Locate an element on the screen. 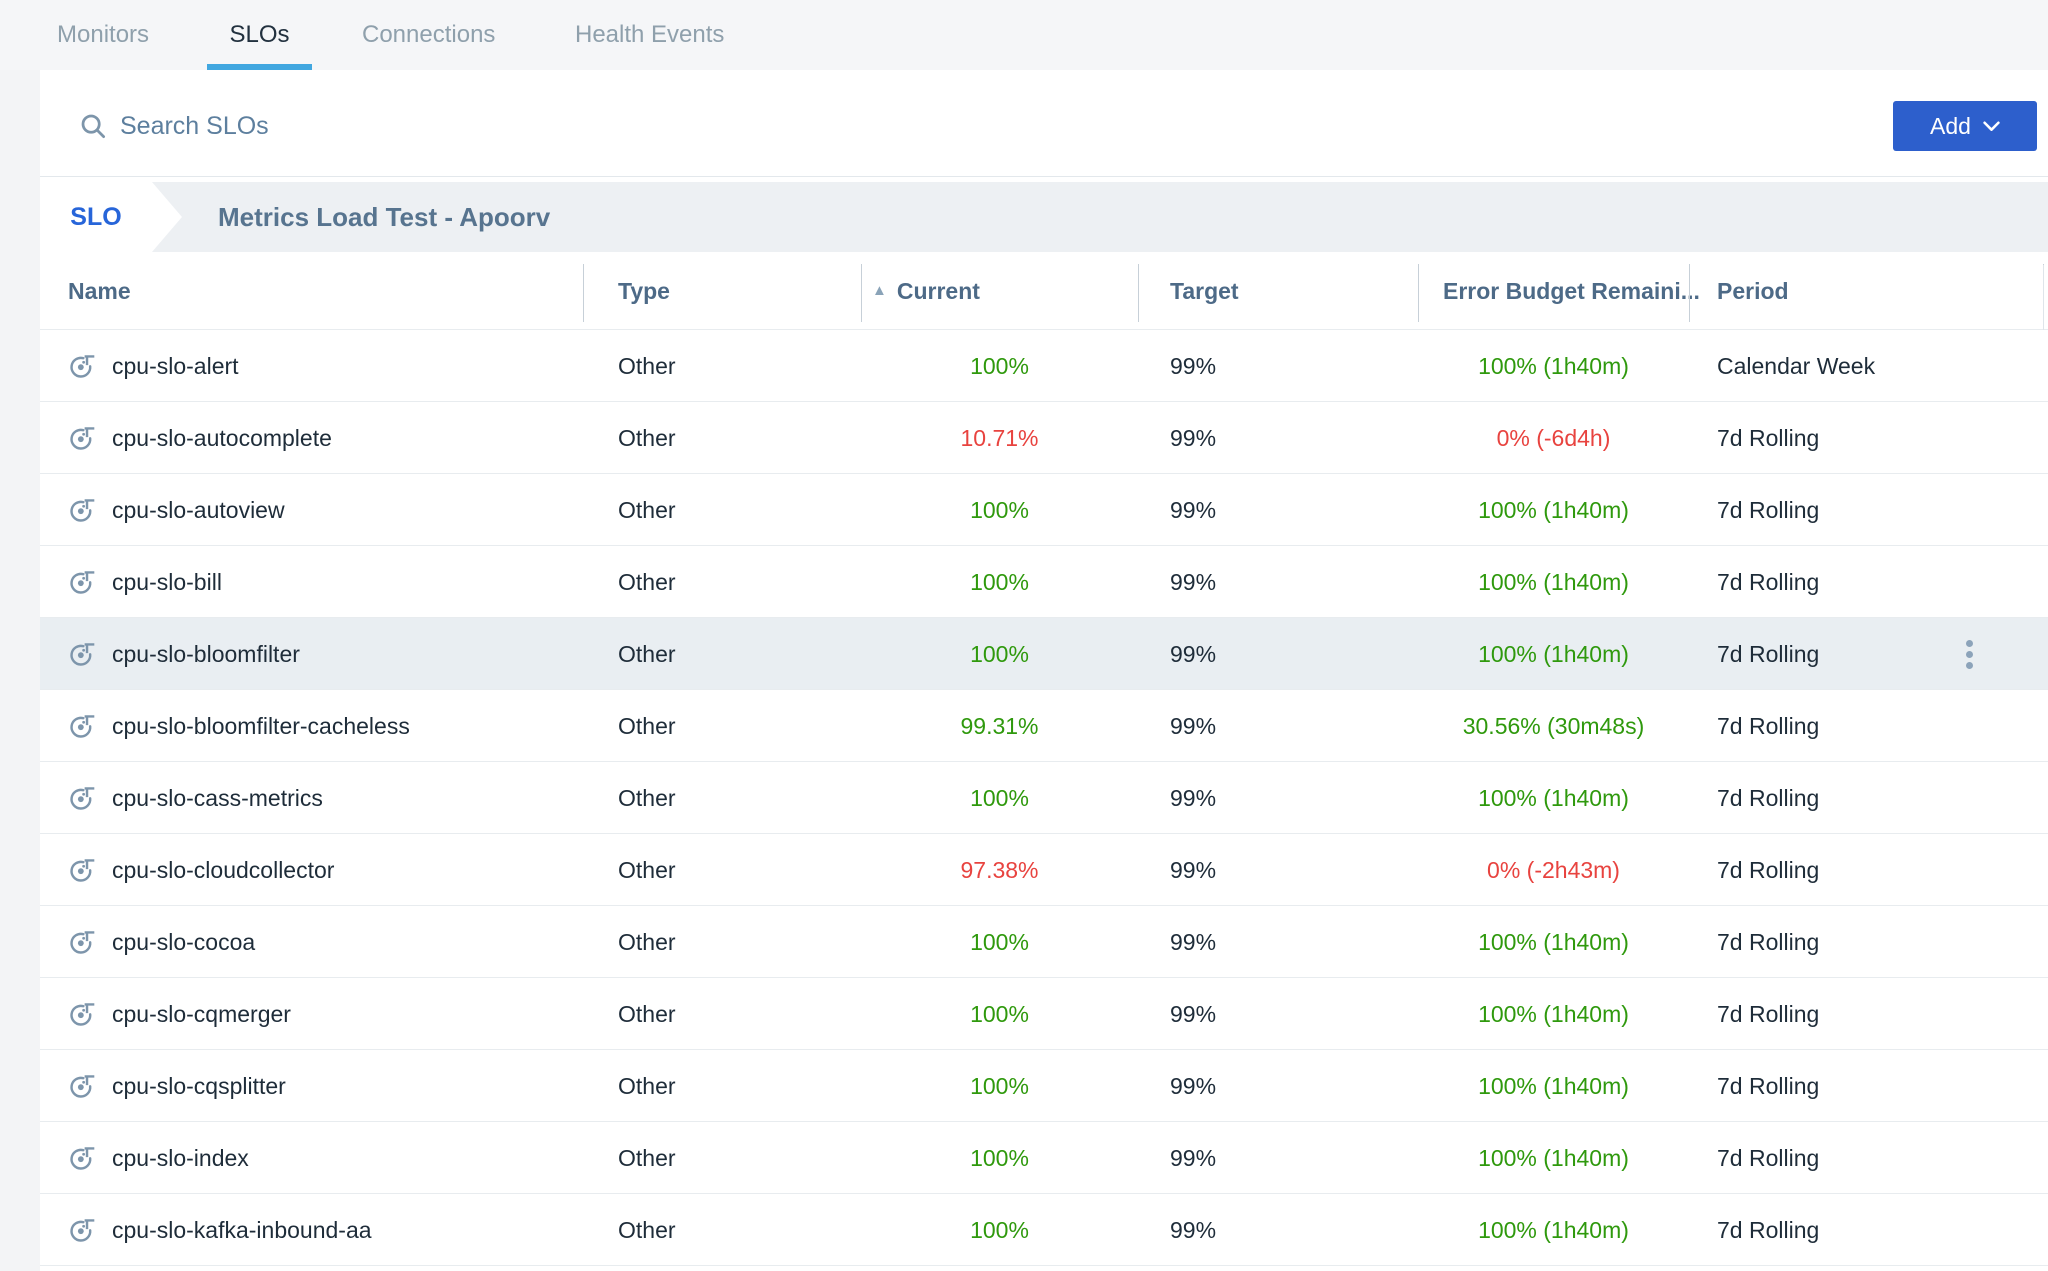  slo-name: cpu-slo-cloudcollector is located at coordinates (223, 869).